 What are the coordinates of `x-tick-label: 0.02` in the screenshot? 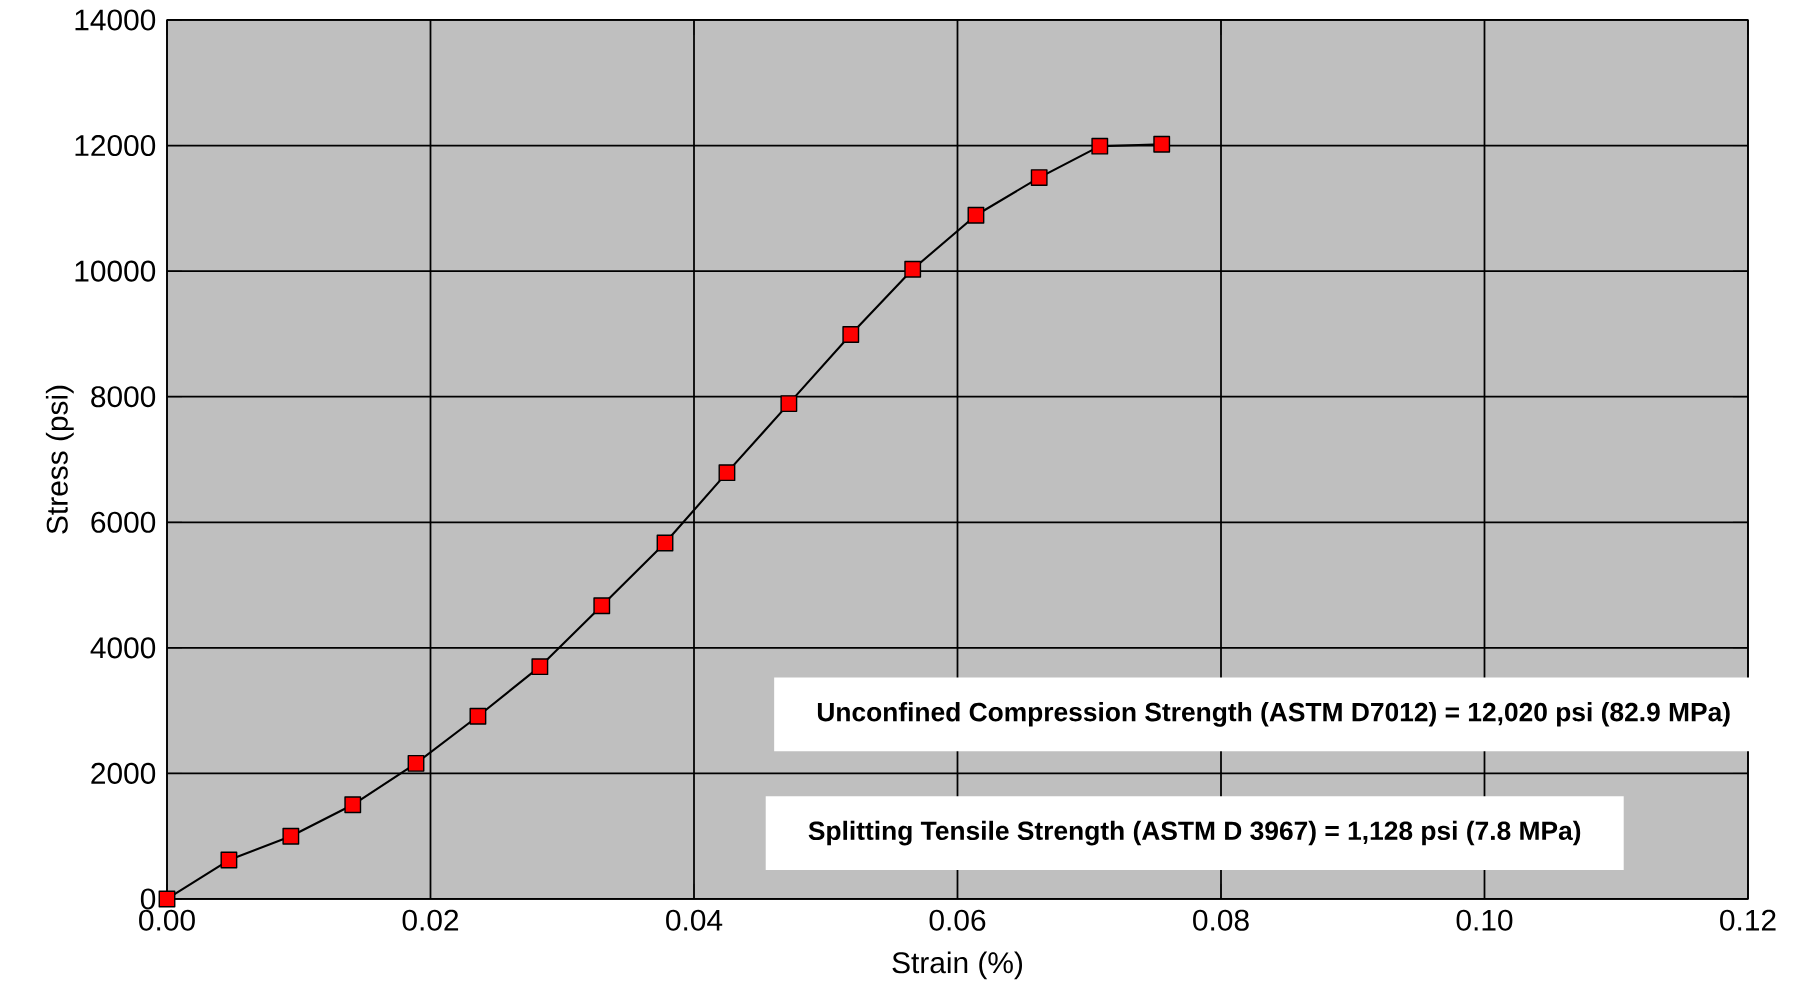 It's located at (430, 920).